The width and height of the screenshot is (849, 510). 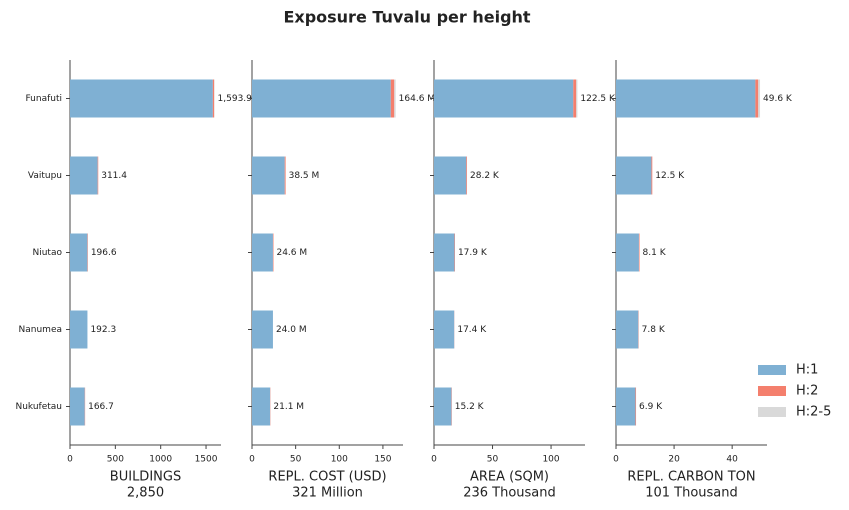 I want to click on value-label: 196.6, so click(x=104, y=253).